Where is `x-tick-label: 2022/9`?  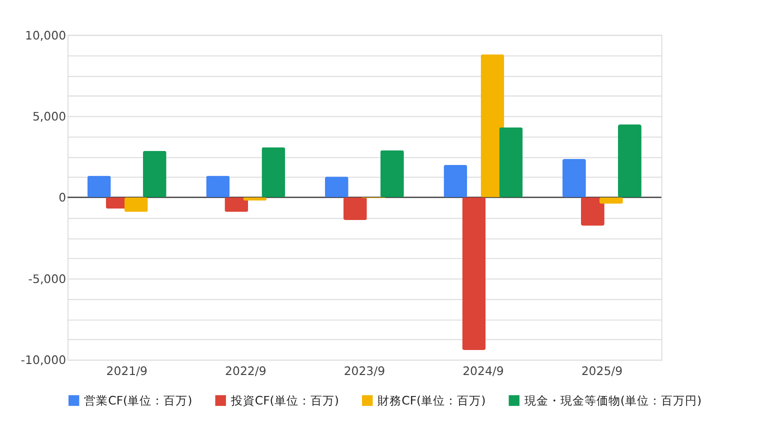 x-tick-label: 2022/9 is located at coordinates (245, 371).